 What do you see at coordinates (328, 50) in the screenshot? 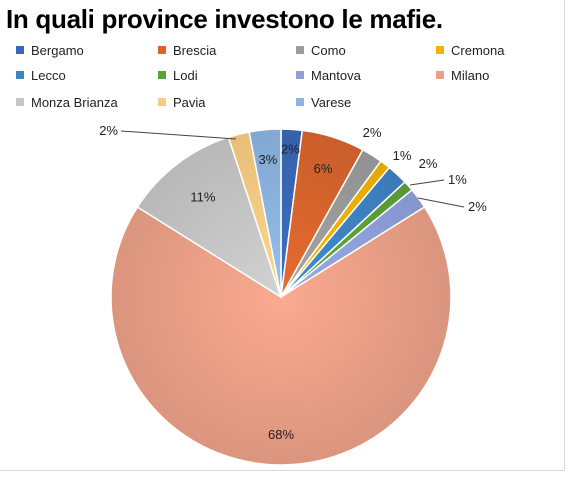
I see `legend-label: Como` at bounding box center [328, 50].